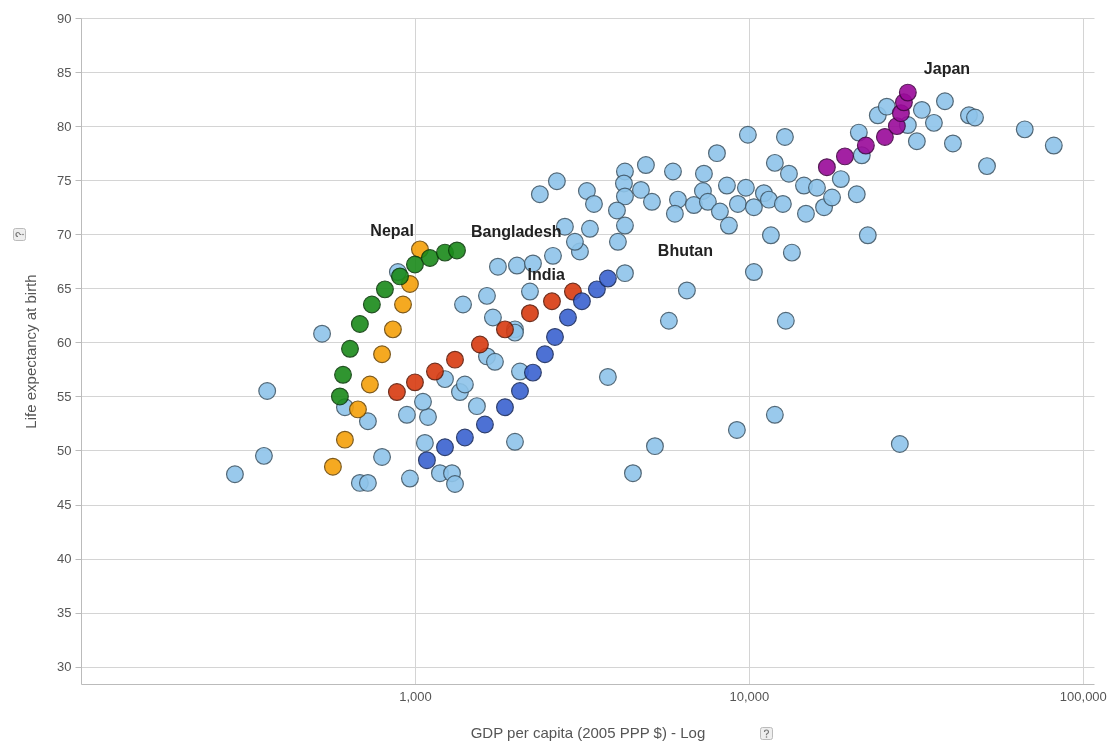 The image size is (1116, 752). I want to click on series-label: Japan, so click(947, 68).